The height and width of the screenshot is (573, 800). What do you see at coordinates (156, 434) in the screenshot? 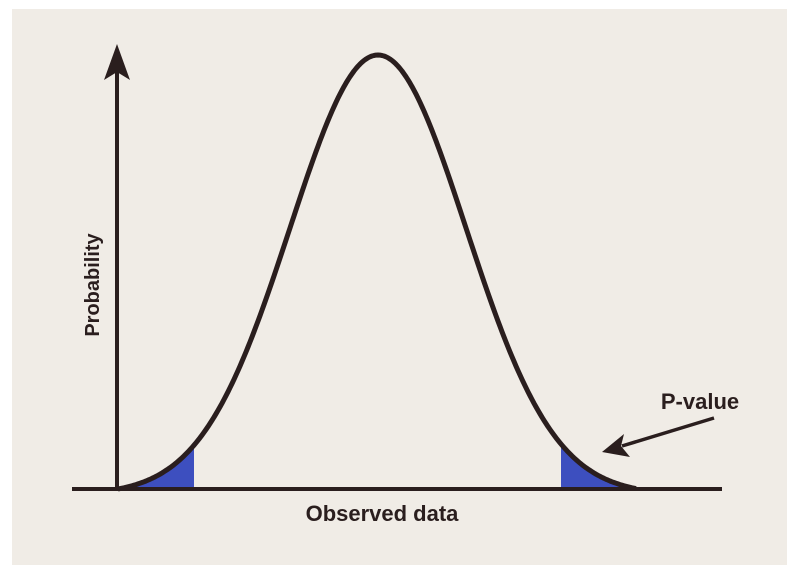
I see `left-tail-region` at bounding box center [156, 434].